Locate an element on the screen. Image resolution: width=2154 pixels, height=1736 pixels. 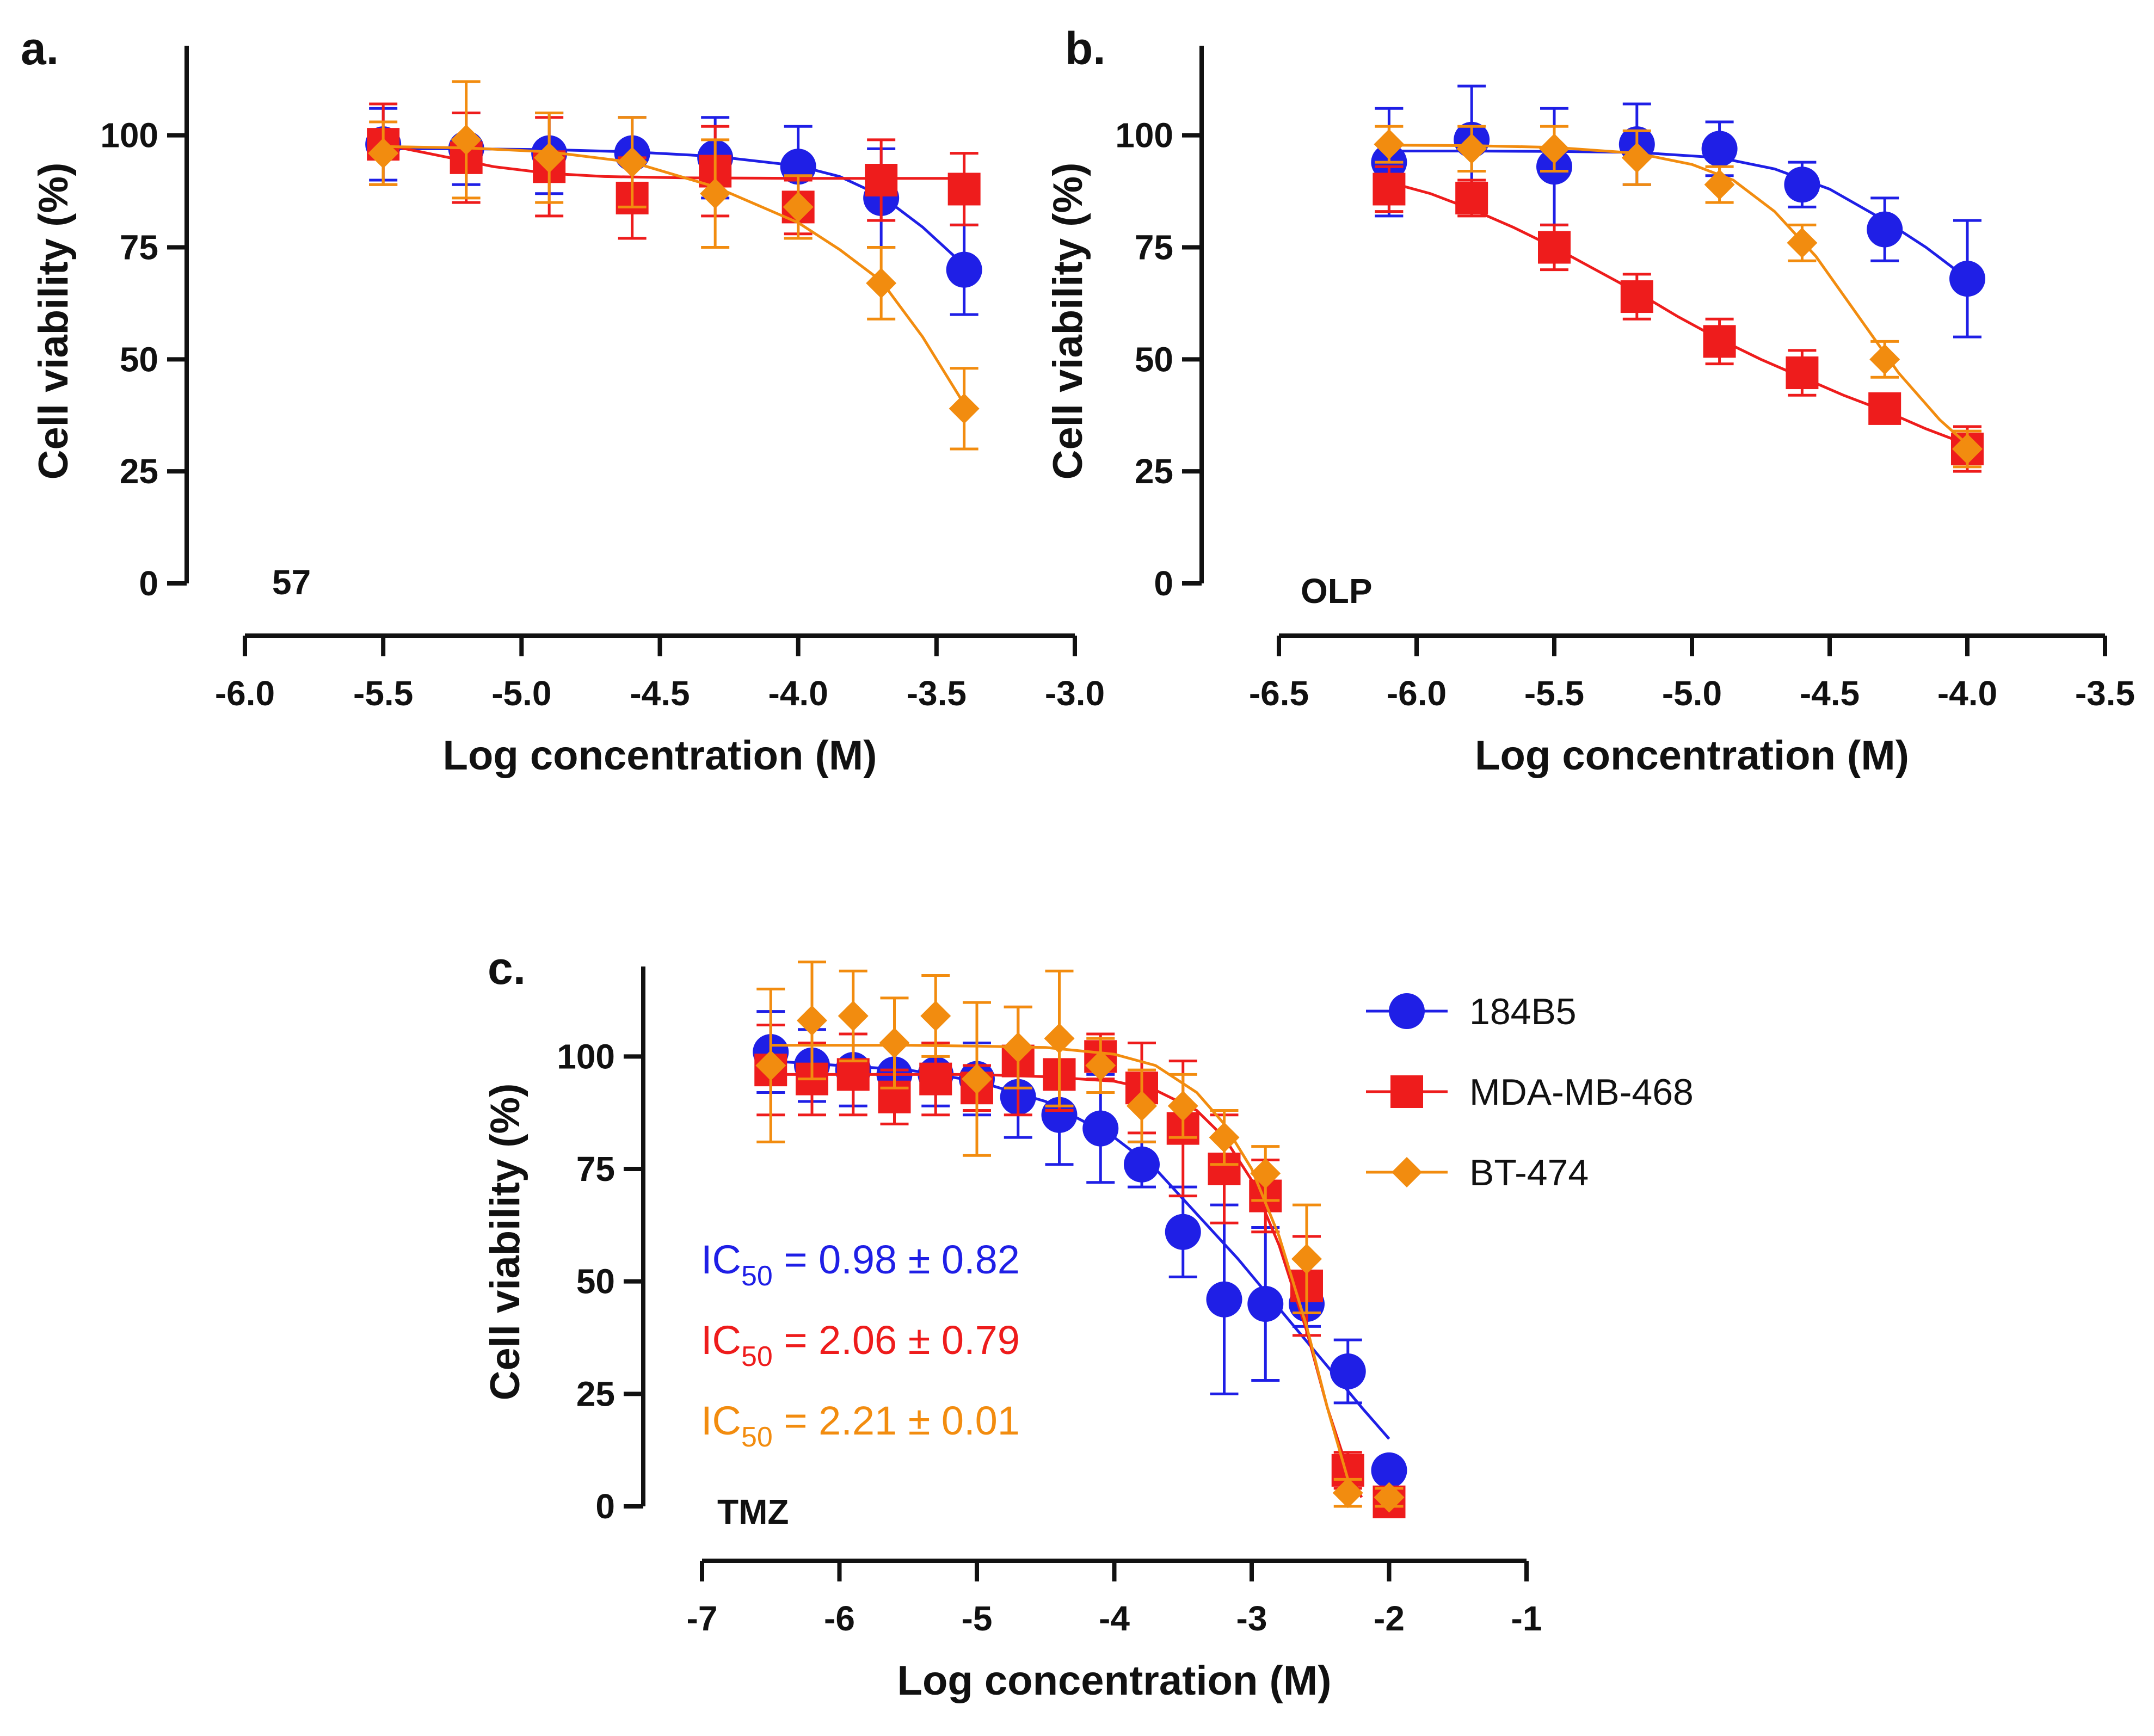
ic50-annotation: IC50 = 2.21 ± 0.01 is located at coordinates (860, 1425).